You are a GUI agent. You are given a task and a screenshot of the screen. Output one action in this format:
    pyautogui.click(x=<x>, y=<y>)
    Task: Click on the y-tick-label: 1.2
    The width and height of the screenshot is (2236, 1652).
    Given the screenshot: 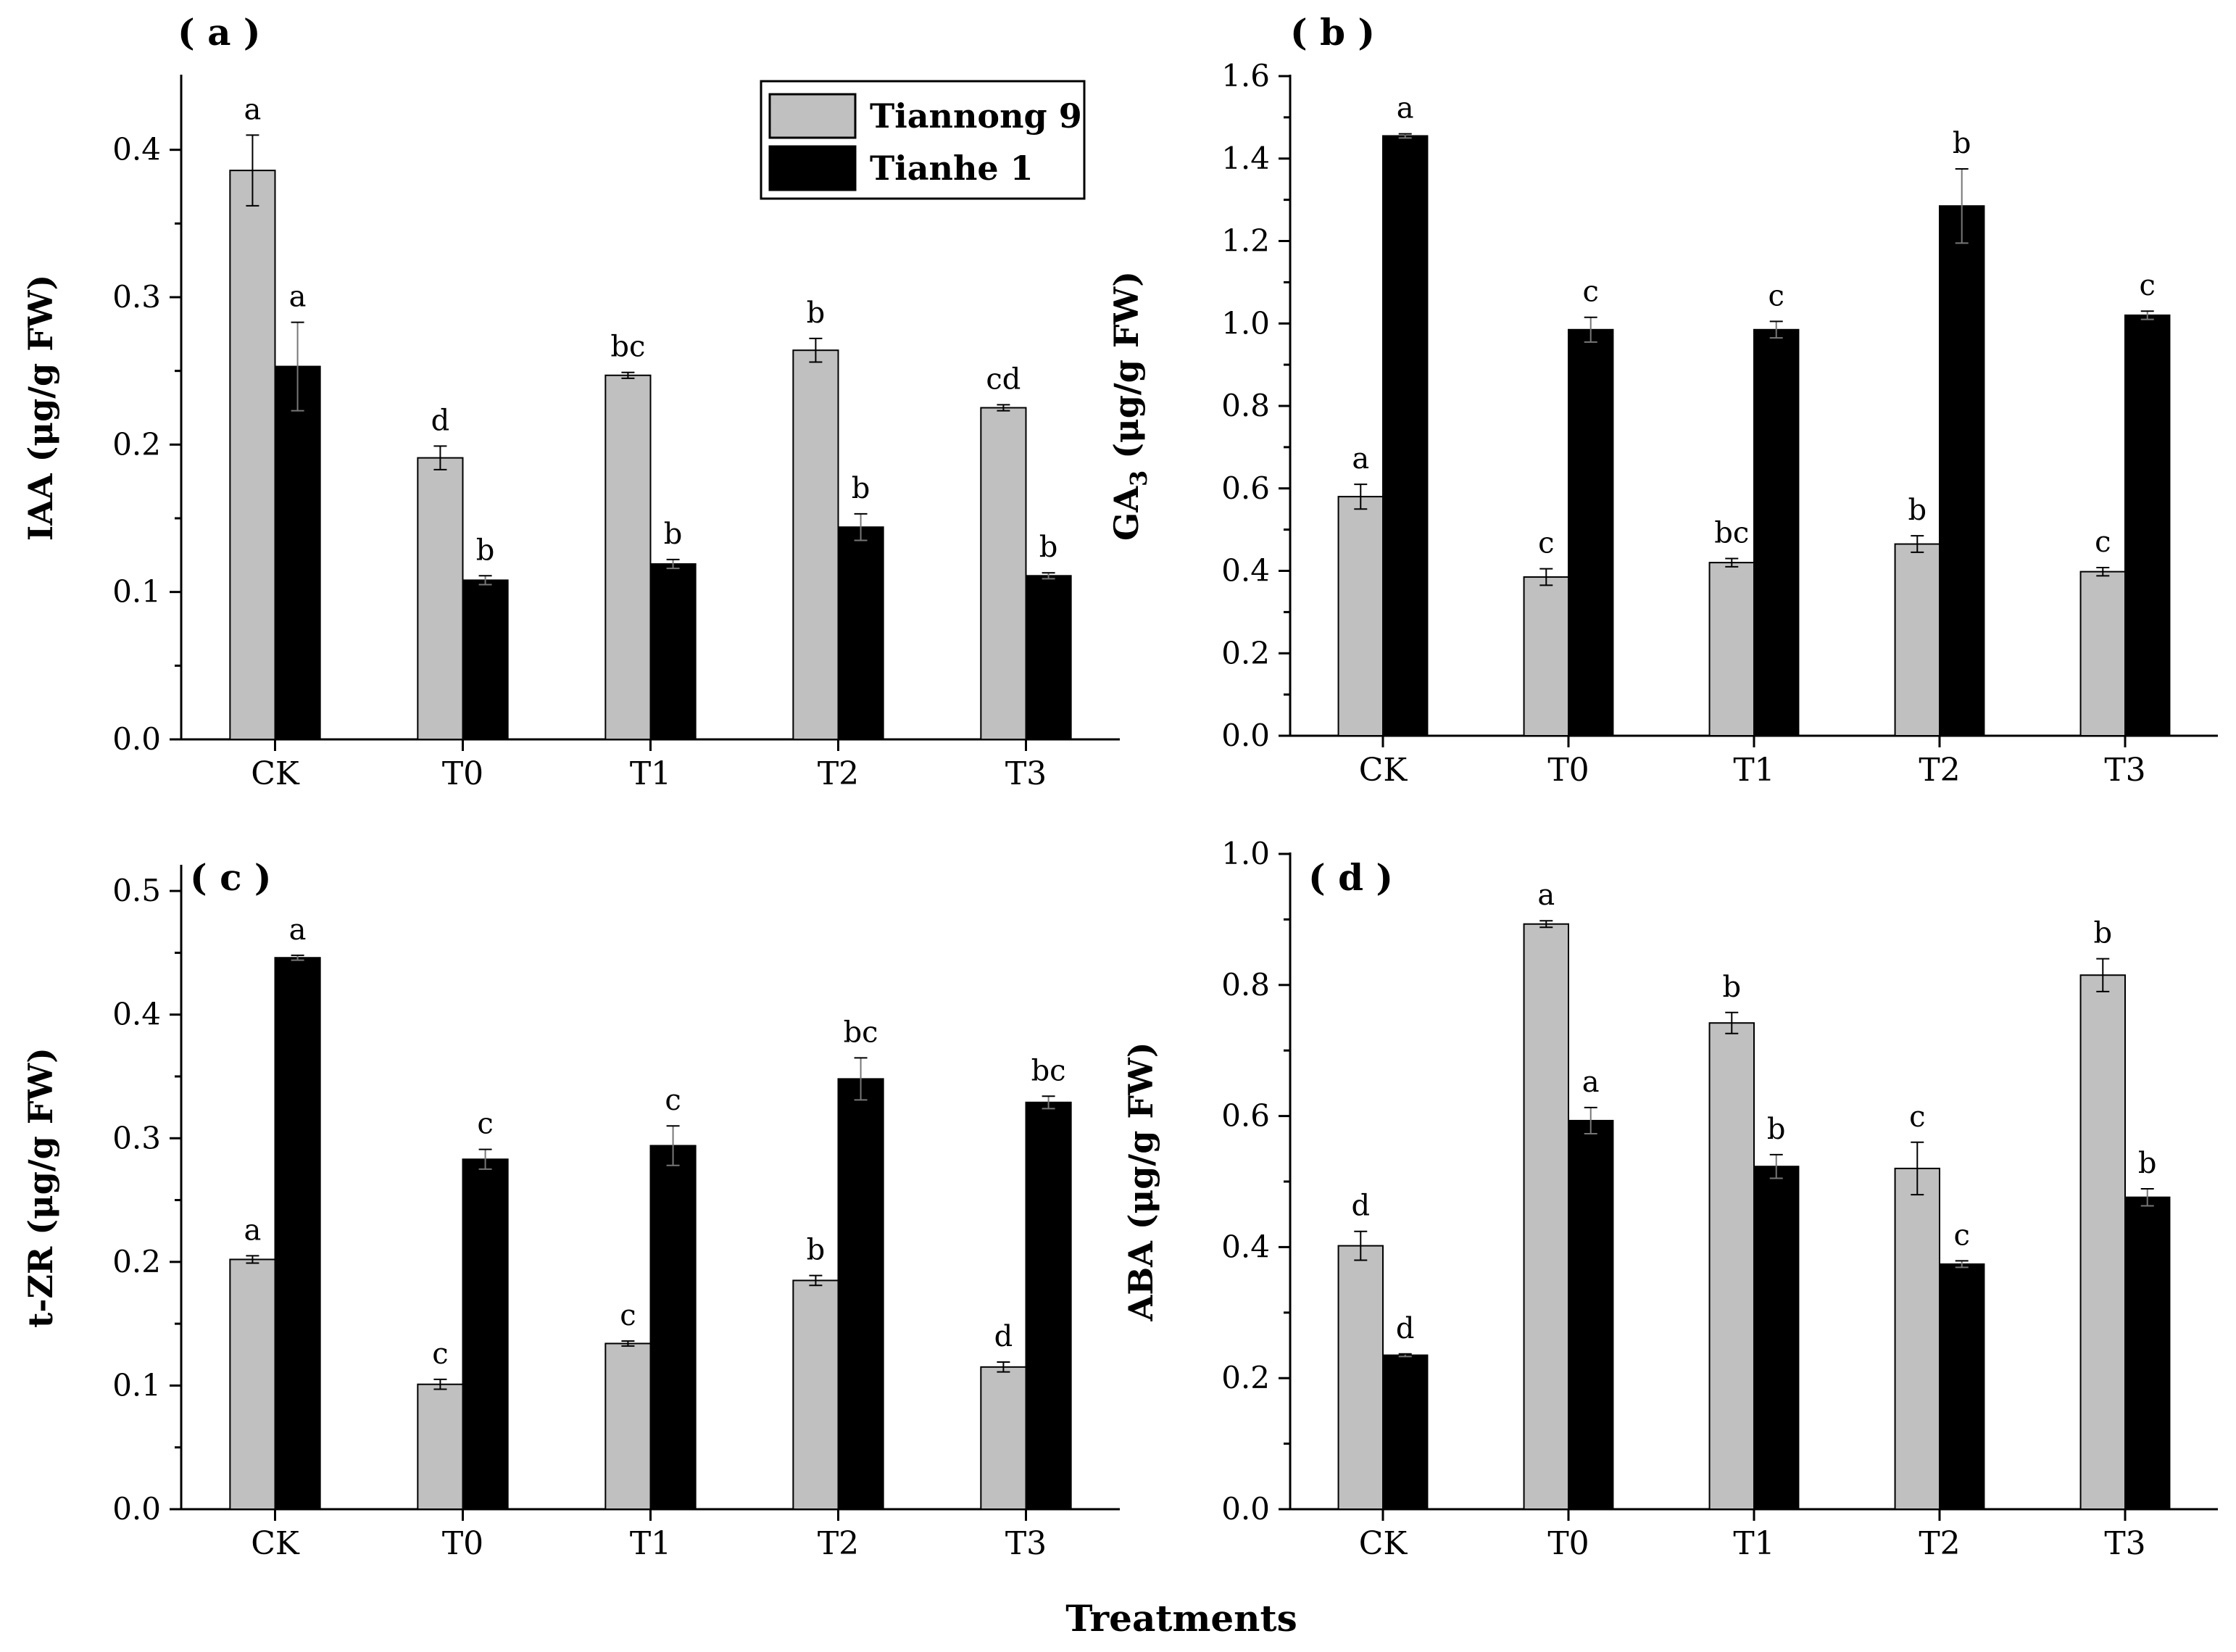 What is the action you would take?
    pyautogui.click(x=1245, y=241)
    